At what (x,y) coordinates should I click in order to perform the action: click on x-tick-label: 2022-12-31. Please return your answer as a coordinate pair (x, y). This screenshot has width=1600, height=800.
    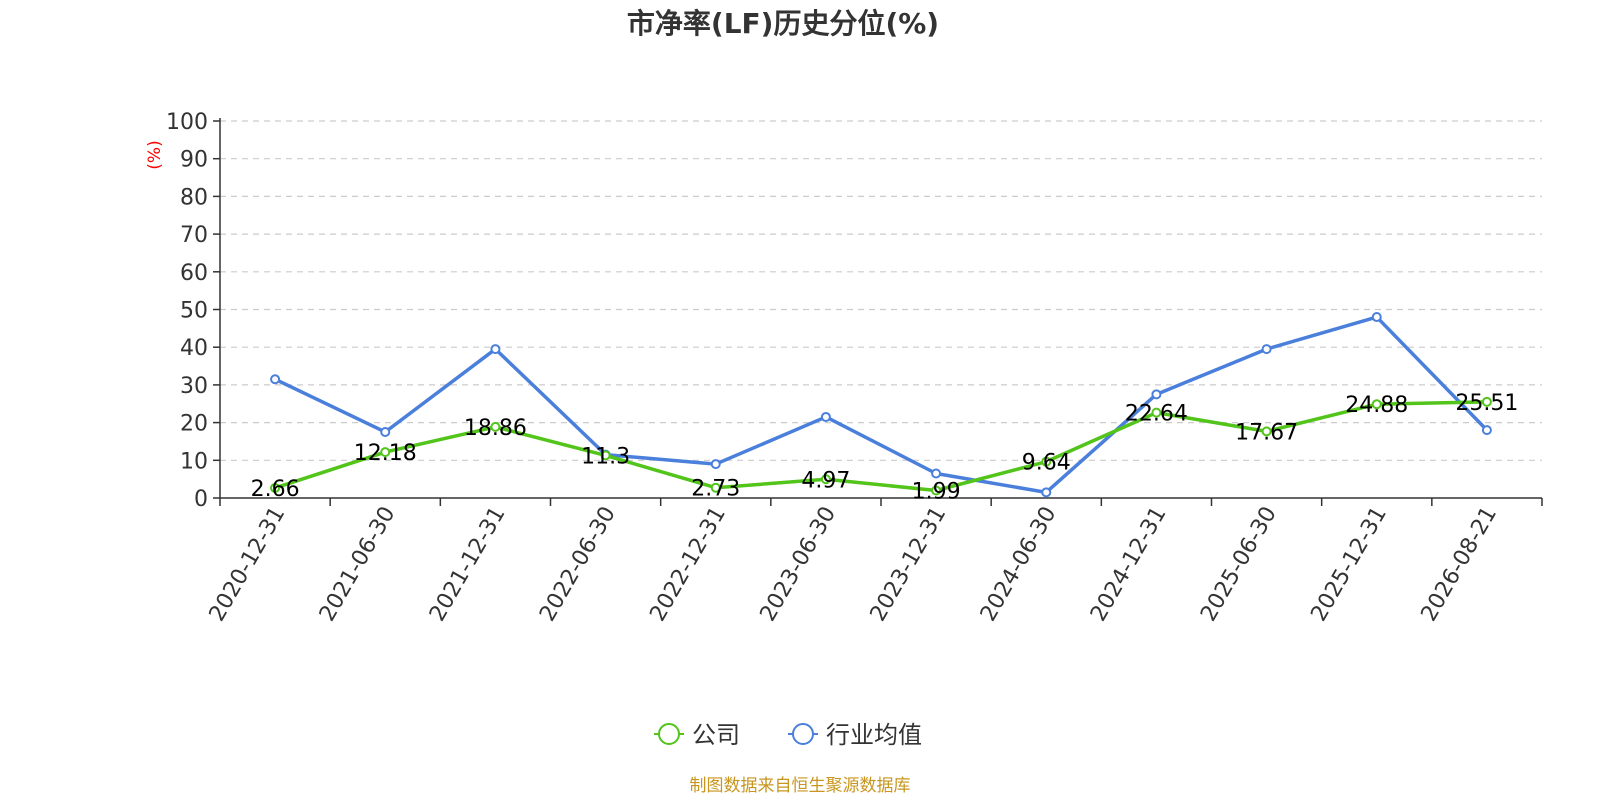
    Looking at the image, I should click on (688, 564).